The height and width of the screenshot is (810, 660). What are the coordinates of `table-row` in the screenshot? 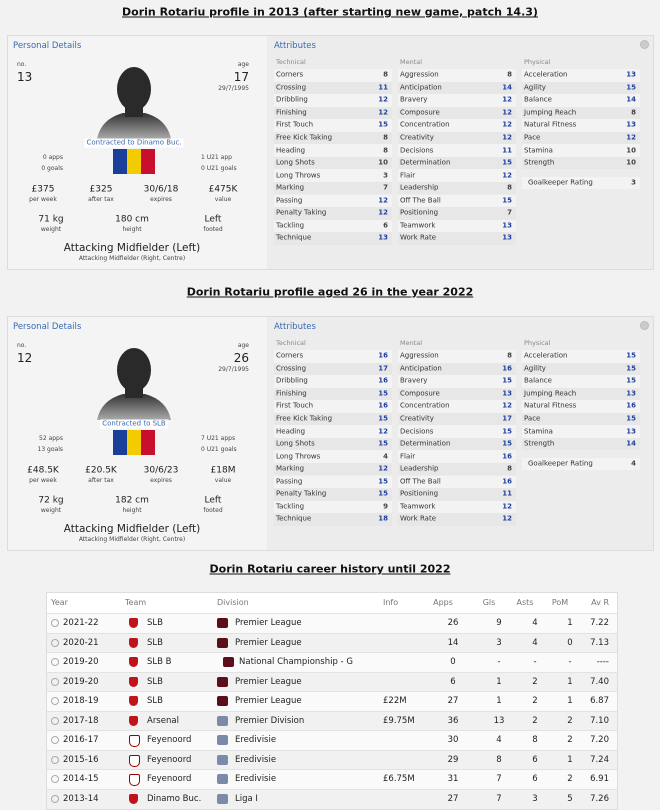 It's located at (332, 701).